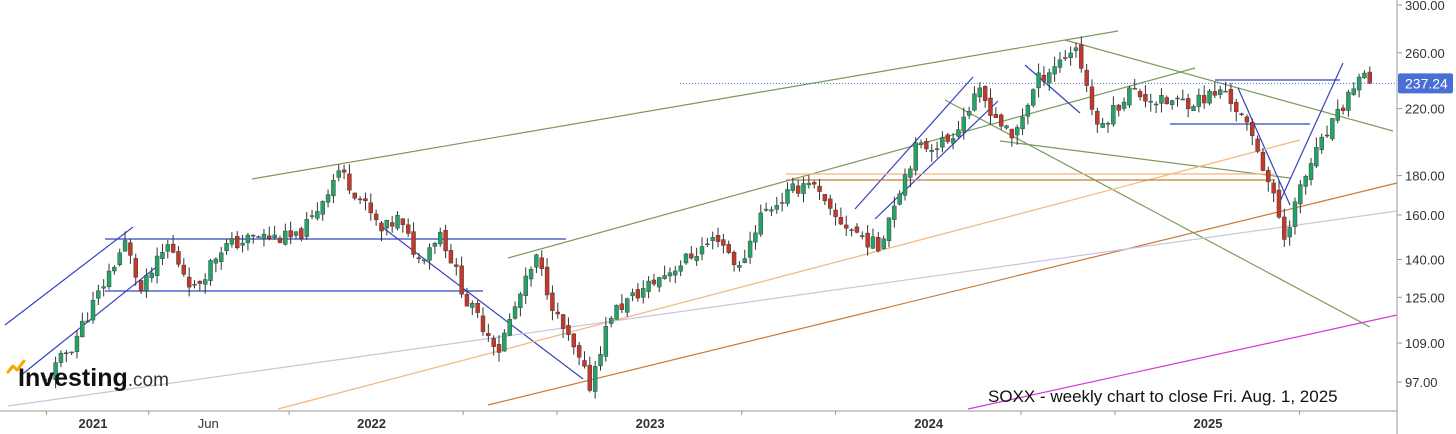 The image size is (1456, 434). Describe the element at coordinates (208, 423) in the screenshot. I see `x-tick-label: Jun` at that location.